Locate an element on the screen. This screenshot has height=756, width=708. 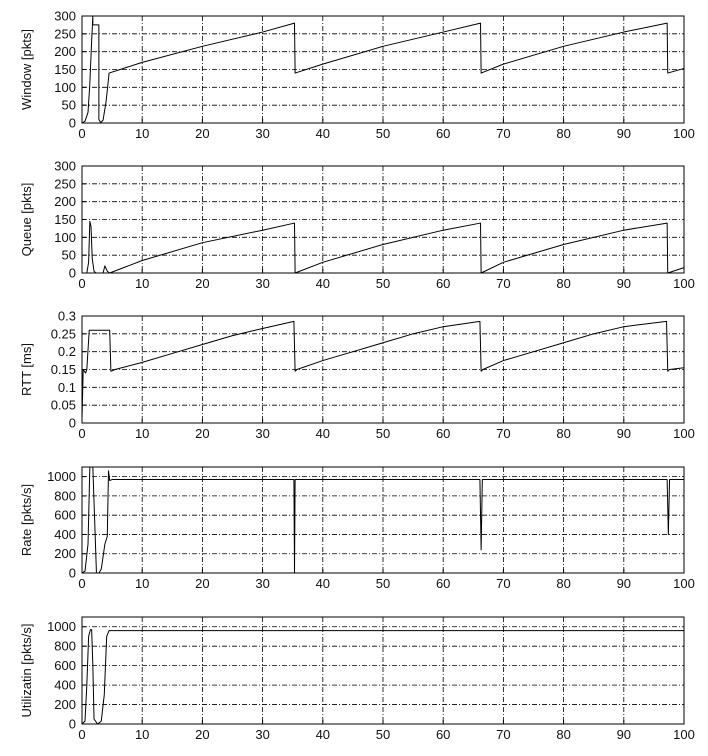
window-xtick-label: 20 is located at coordinates (202, 133).